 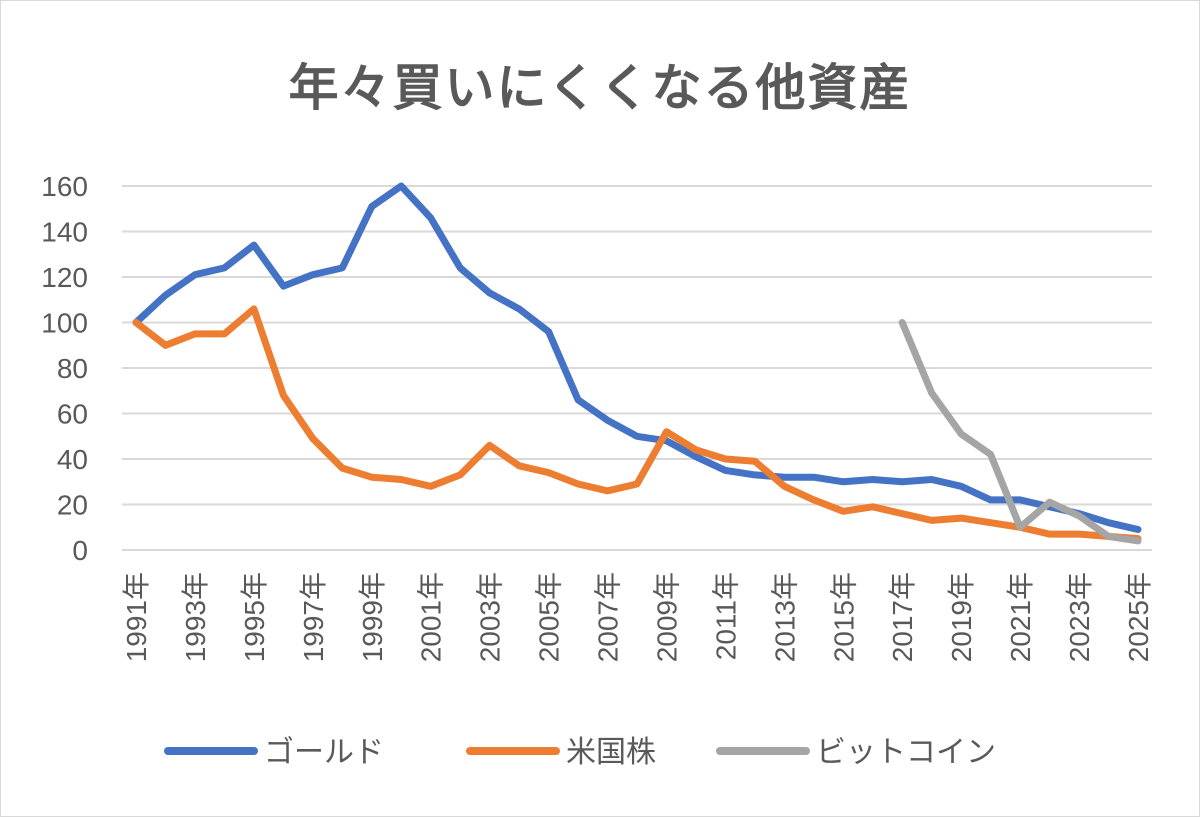 What do you see at coordinates (902, 617) in the screenshot?
I see `x-tick-label: 2017年` at bounding box center [902, 617].